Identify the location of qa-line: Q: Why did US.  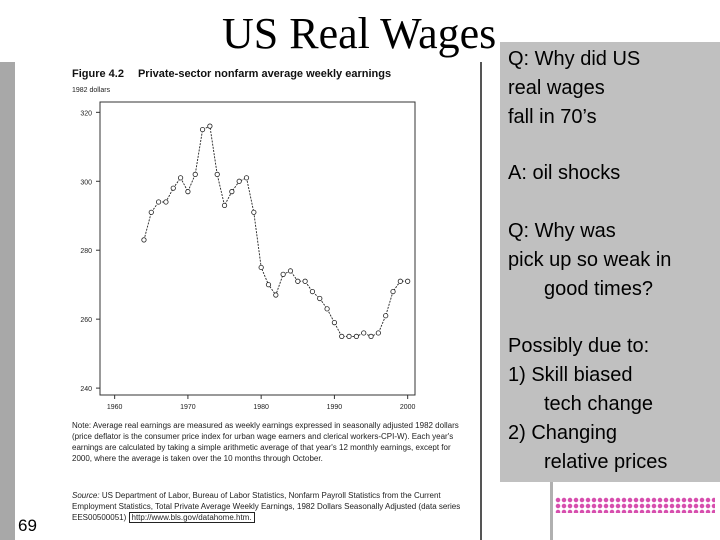
(574, 59).